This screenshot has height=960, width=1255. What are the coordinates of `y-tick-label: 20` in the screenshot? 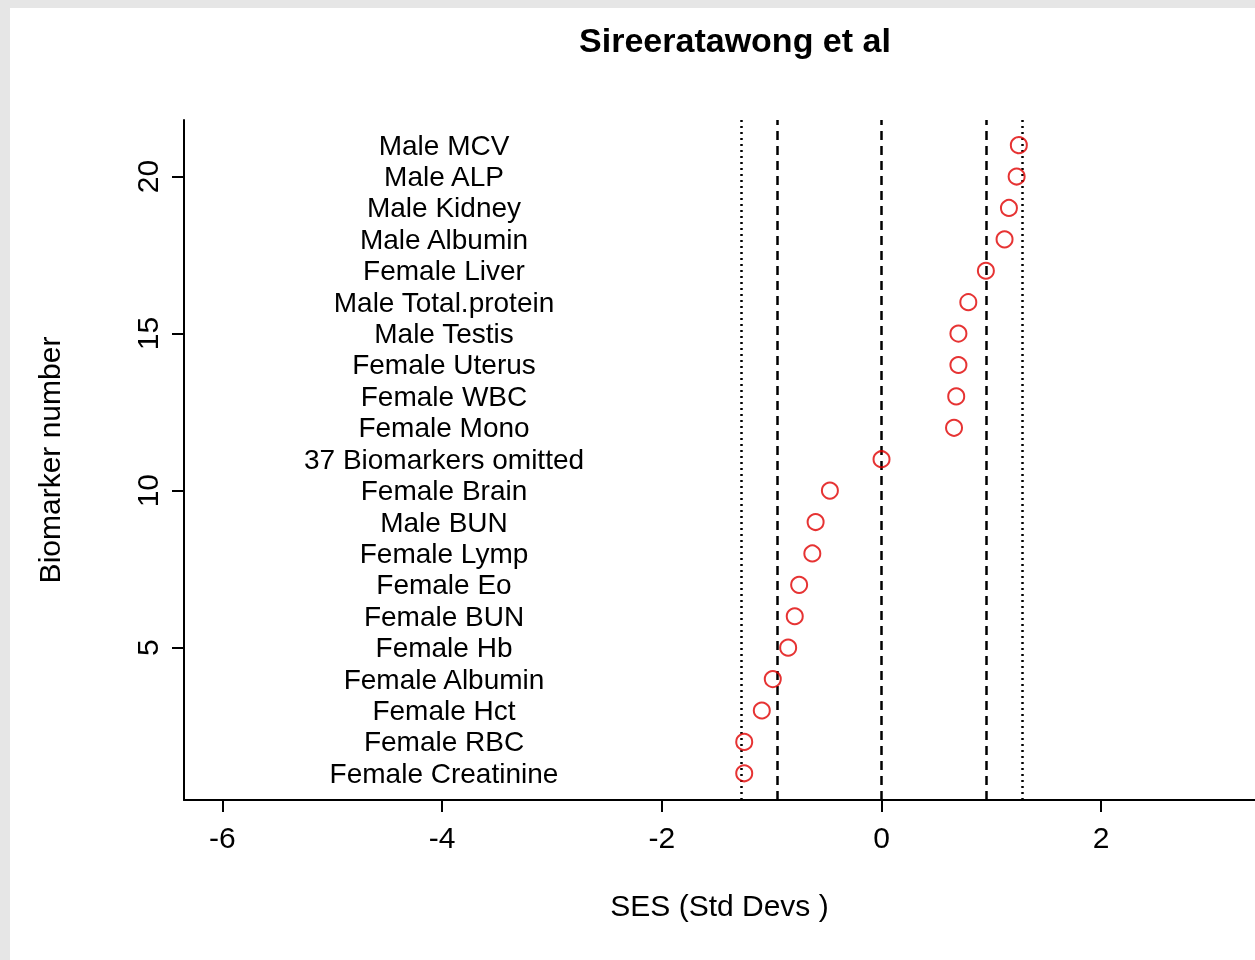 It's located at (147, 176).